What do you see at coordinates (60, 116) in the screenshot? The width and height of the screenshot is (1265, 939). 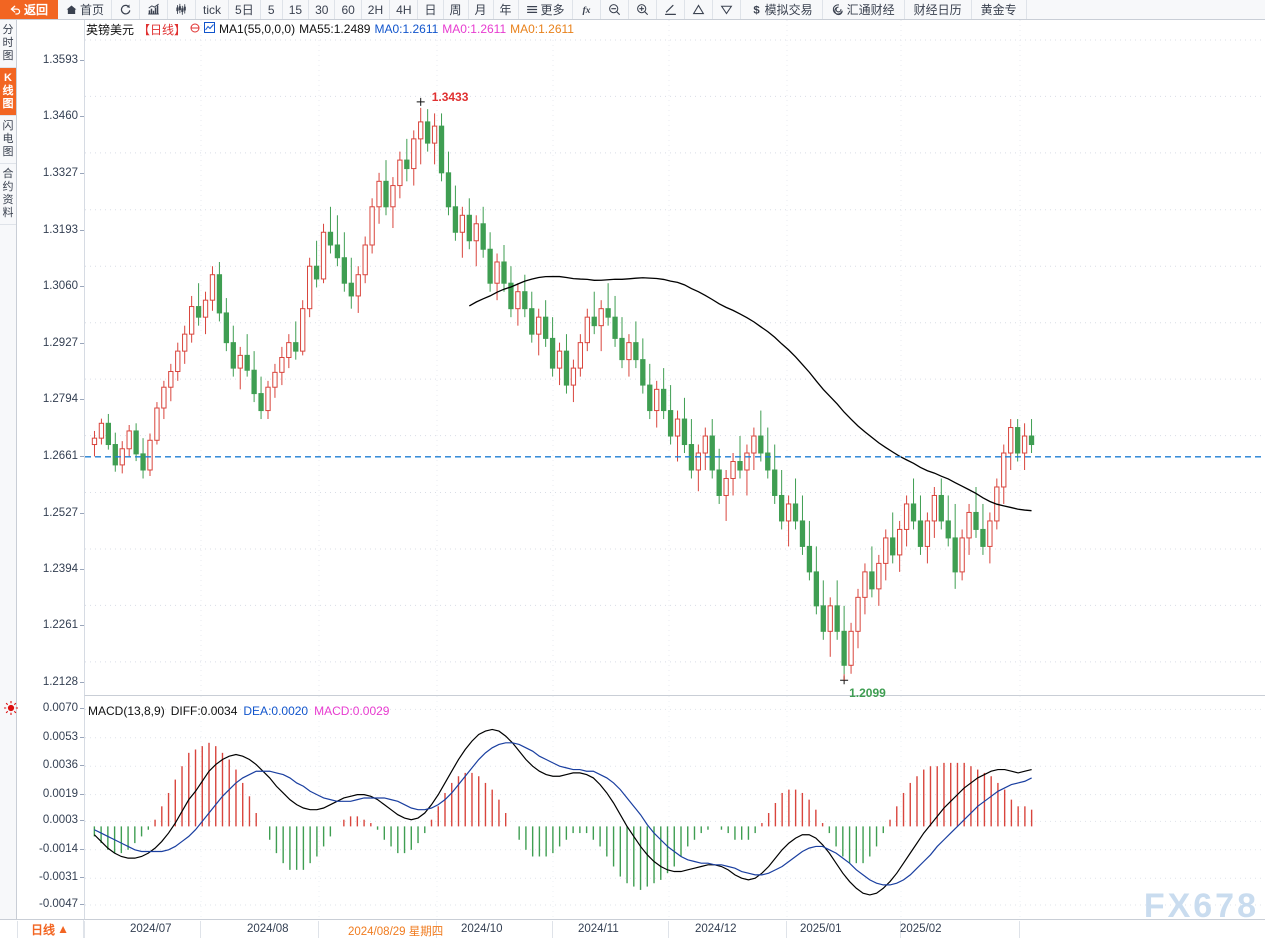 I see `price-axis-label: 1.3460` at bounding box center [60, 116].